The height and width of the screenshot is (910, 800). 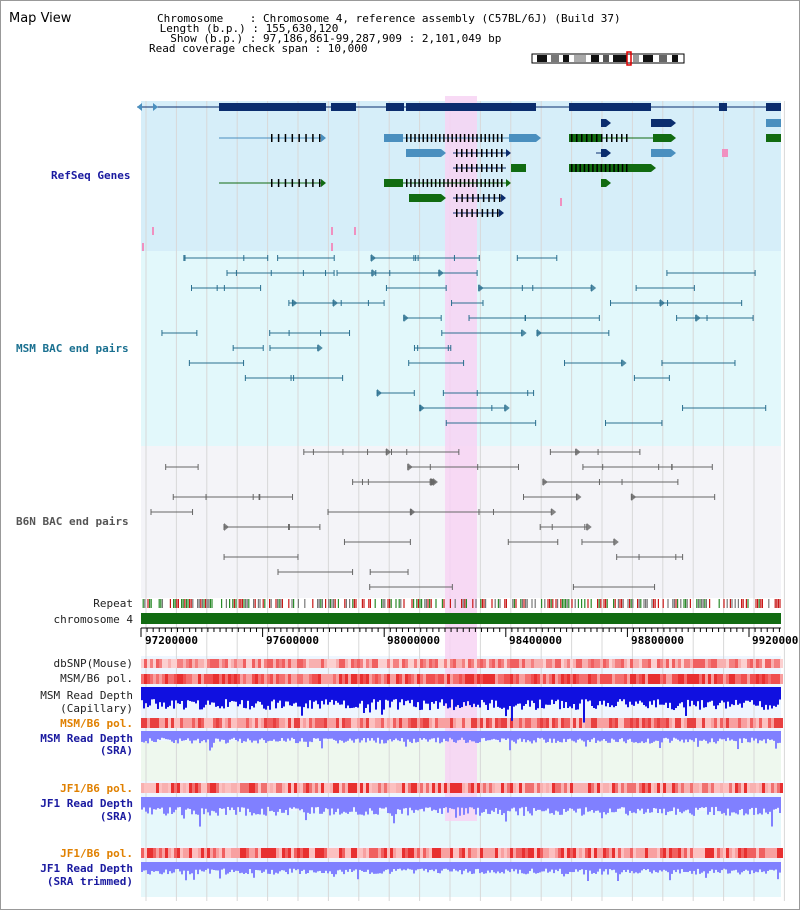 I want to click on refseq-genes-label: RefSeq Genes, so click(x=91, y=175).